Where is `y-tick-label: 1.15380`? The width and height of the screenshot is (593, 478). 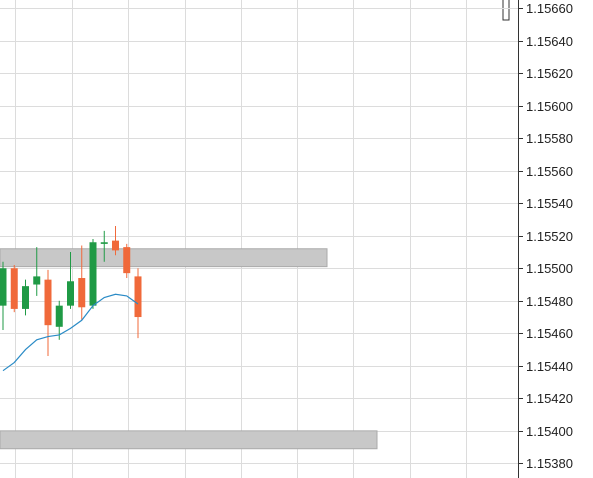
y-tick-label: 1.15380 is located at coordinates (549, 463).